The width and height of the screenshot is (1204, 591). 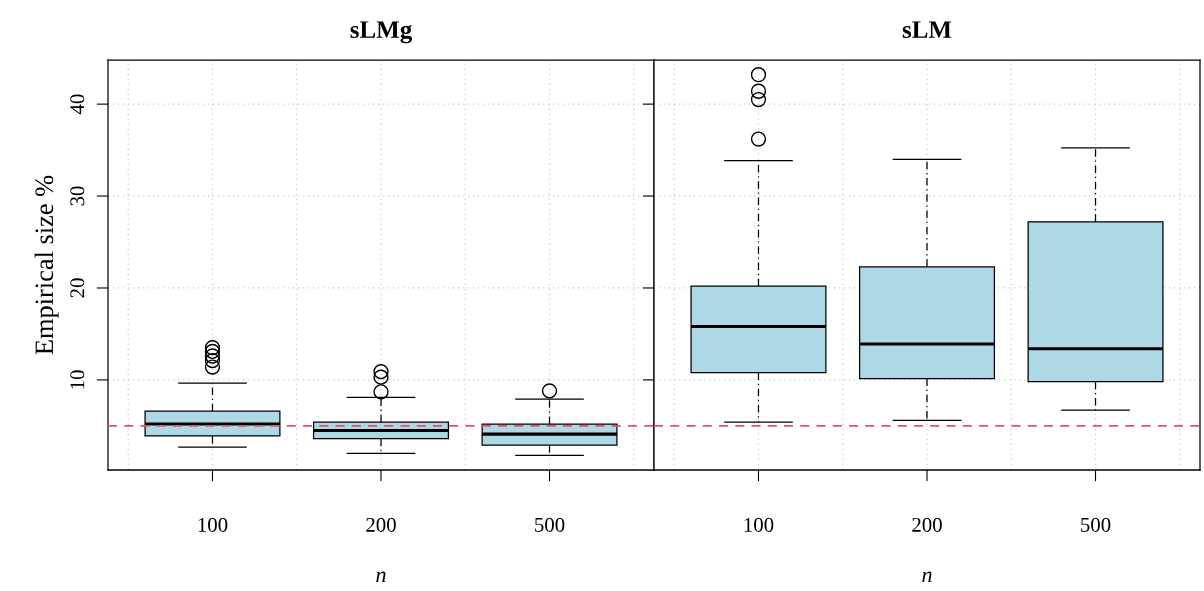 What do you see at coordinates (77, 379) in the screenshot?
I see `y-tick-label: 10` at bounding box center [77, 379].